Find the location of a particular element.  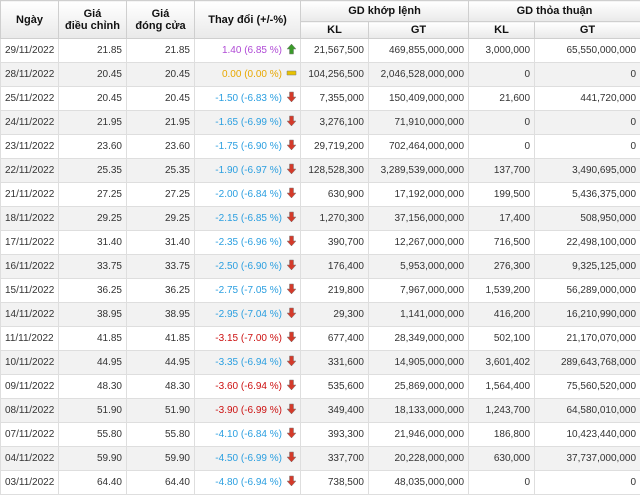

cell-change: -2.35 (-6.96 %) is located at coordinates (247, 242).